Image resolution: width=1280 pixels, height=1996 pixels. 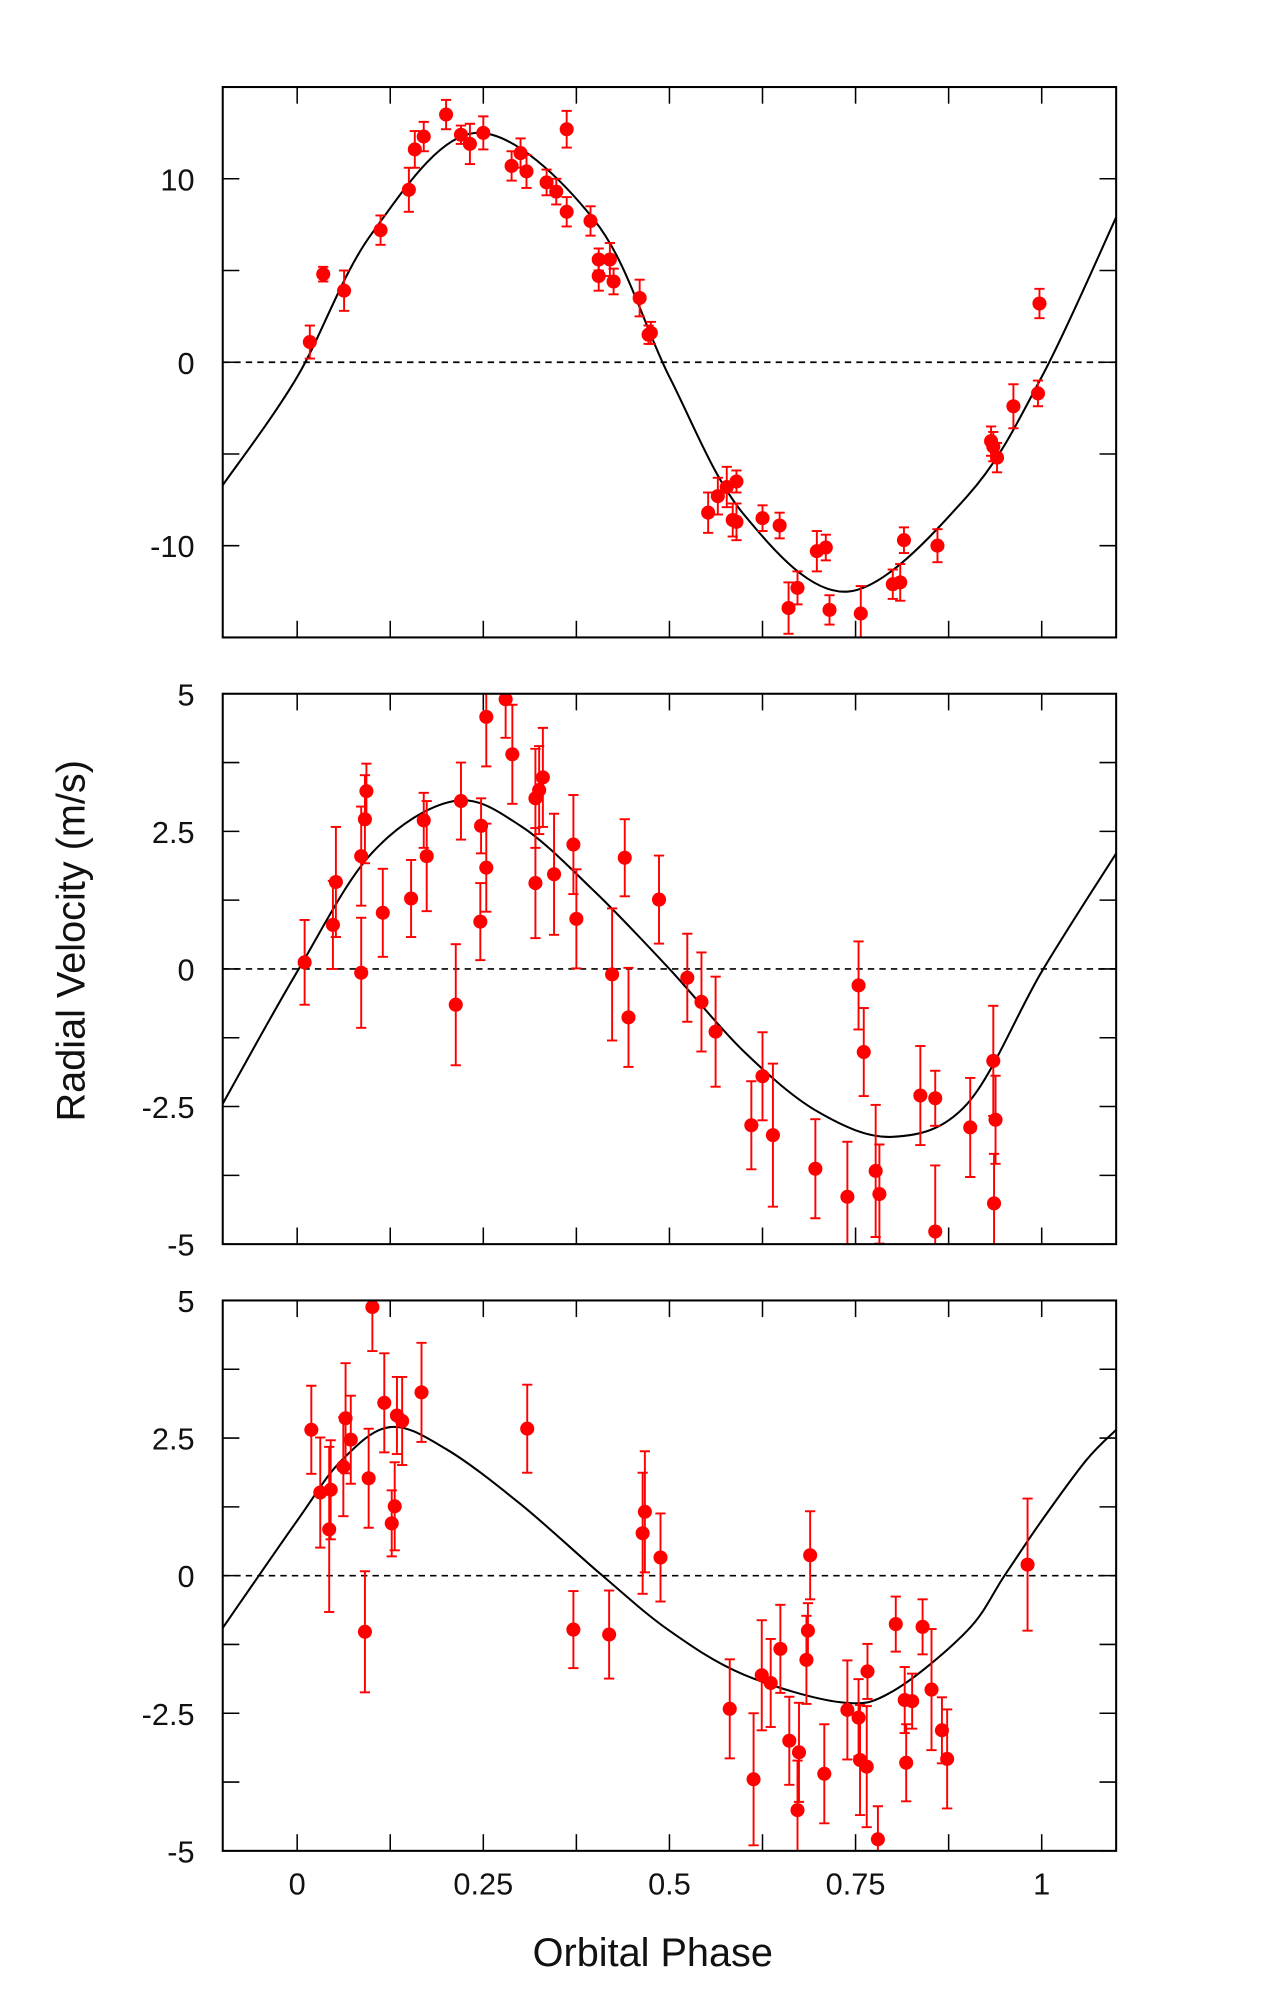 What do you see at coordinates (653, 1953) in the screenshot?
I see `x-axis-title: Orbital Phase` at bounding box center [653, 1953].